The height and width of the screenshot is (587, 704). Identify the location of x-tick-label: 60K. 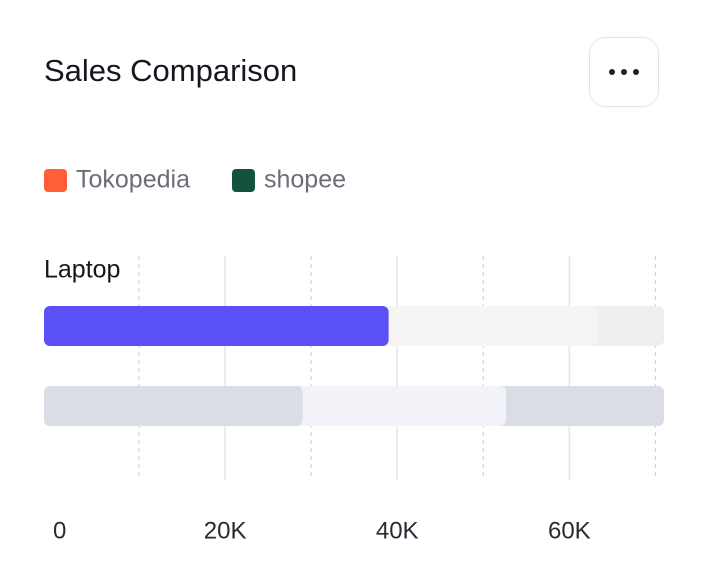
(569, 530).